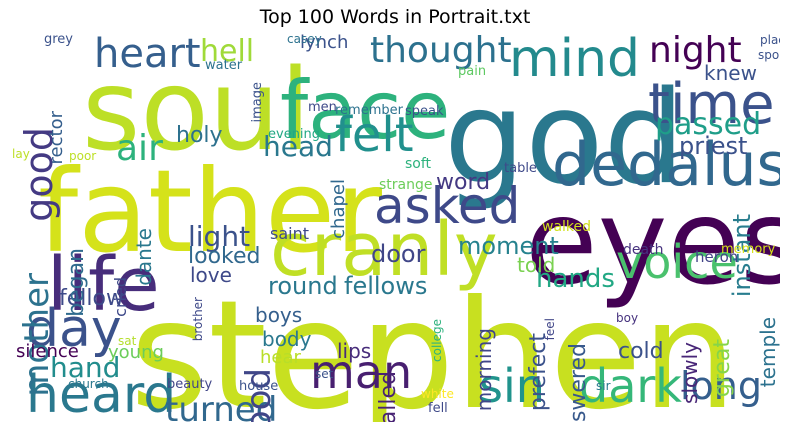  What do you see at coordinates (199, 135) in the screenshot?
I see `word-holy: holy` at bounding box center [199, 135].